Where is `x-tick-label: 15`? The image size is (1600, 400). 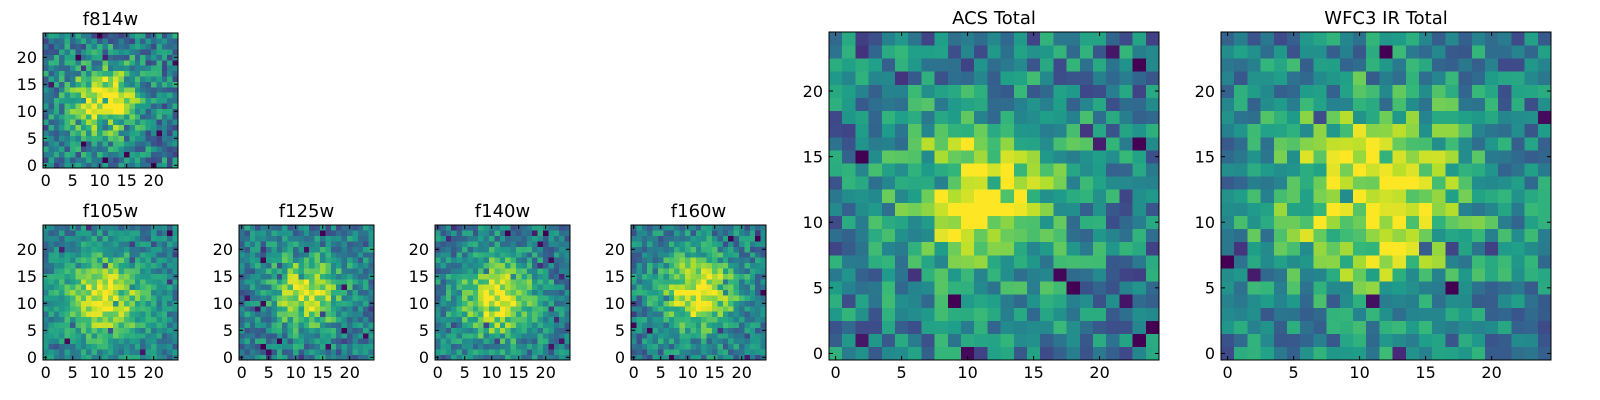 x-tick-label: 15 is located at coordinates (127, 180).